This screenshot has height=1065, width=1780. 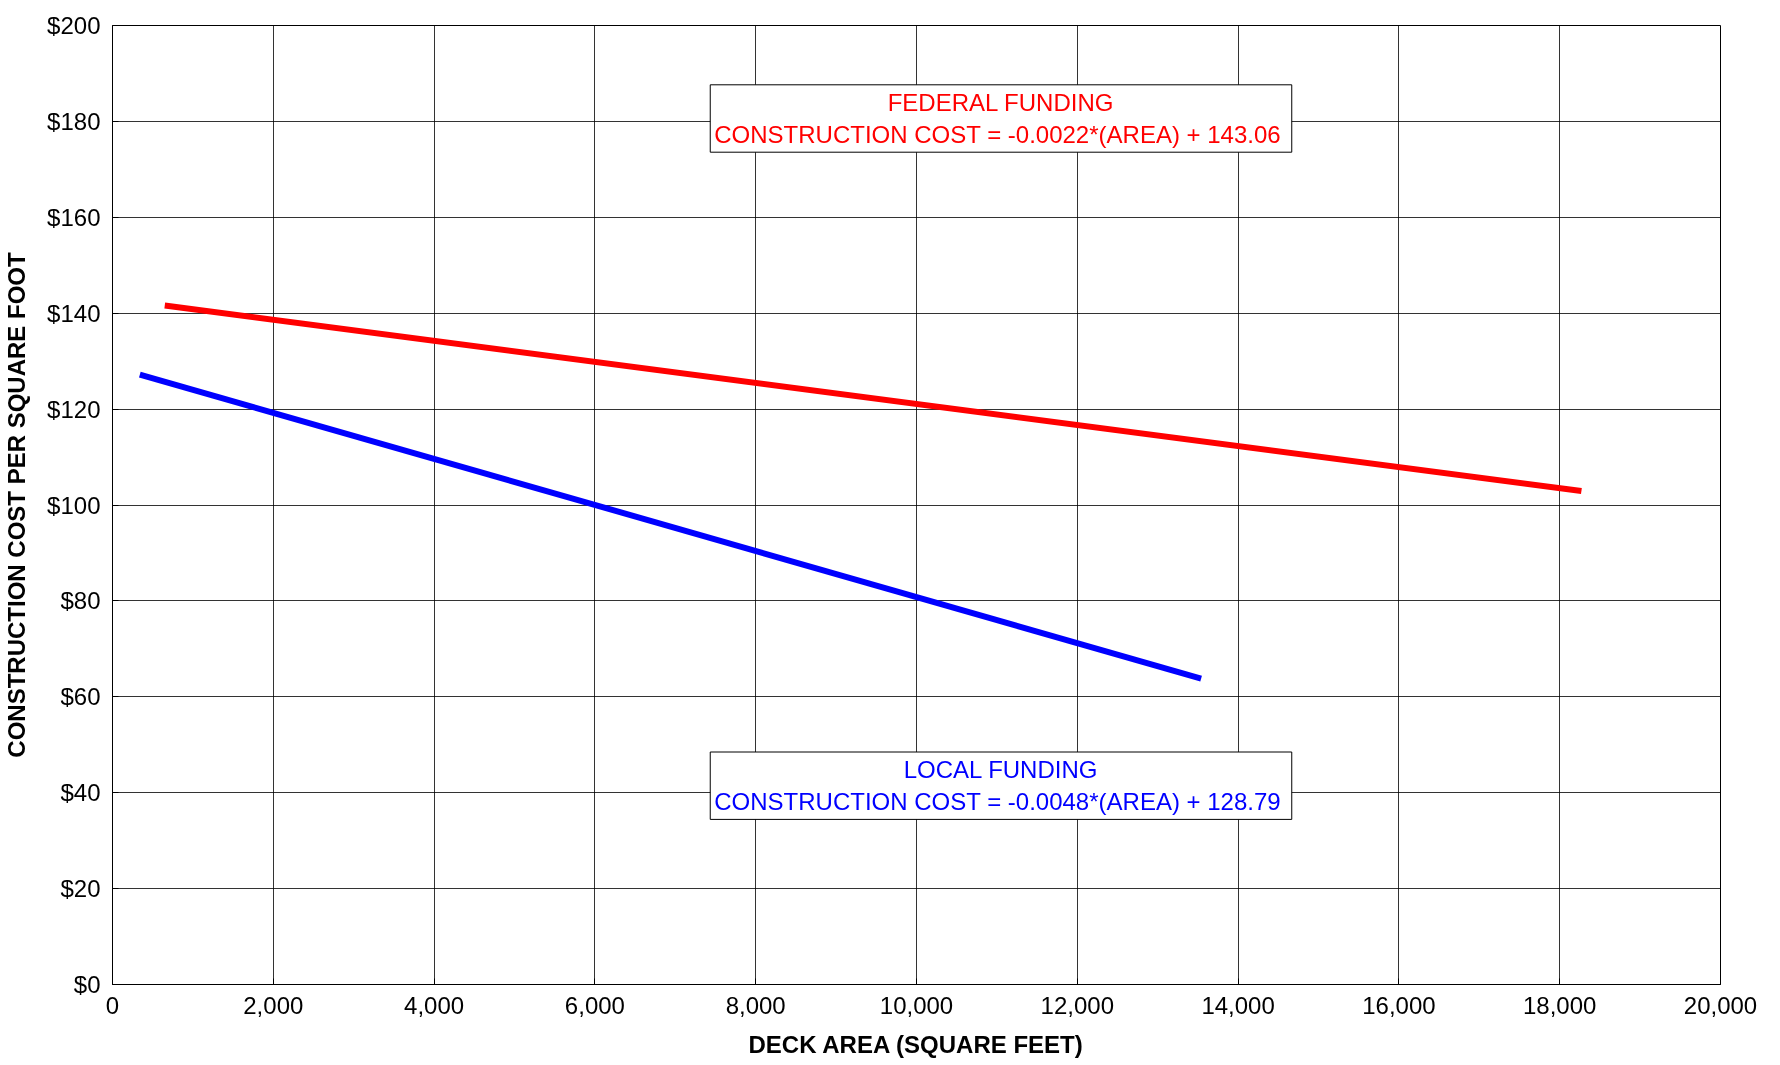 What do you see at coordinates (74, 25) in the screenshot?
I see `y-tick-label: $200` at bounding box center [74, 25].